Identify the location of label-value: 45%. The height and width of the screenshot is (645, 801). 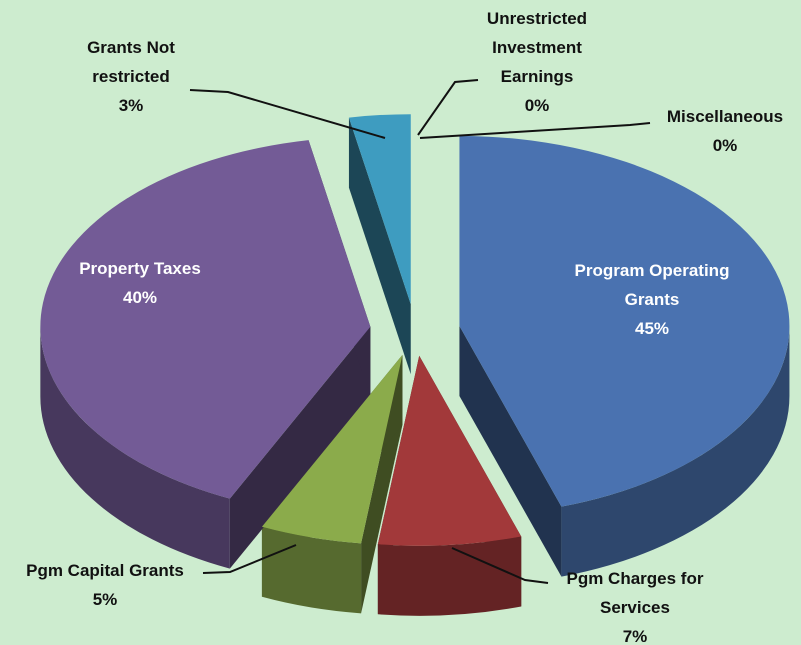
(652, 328).